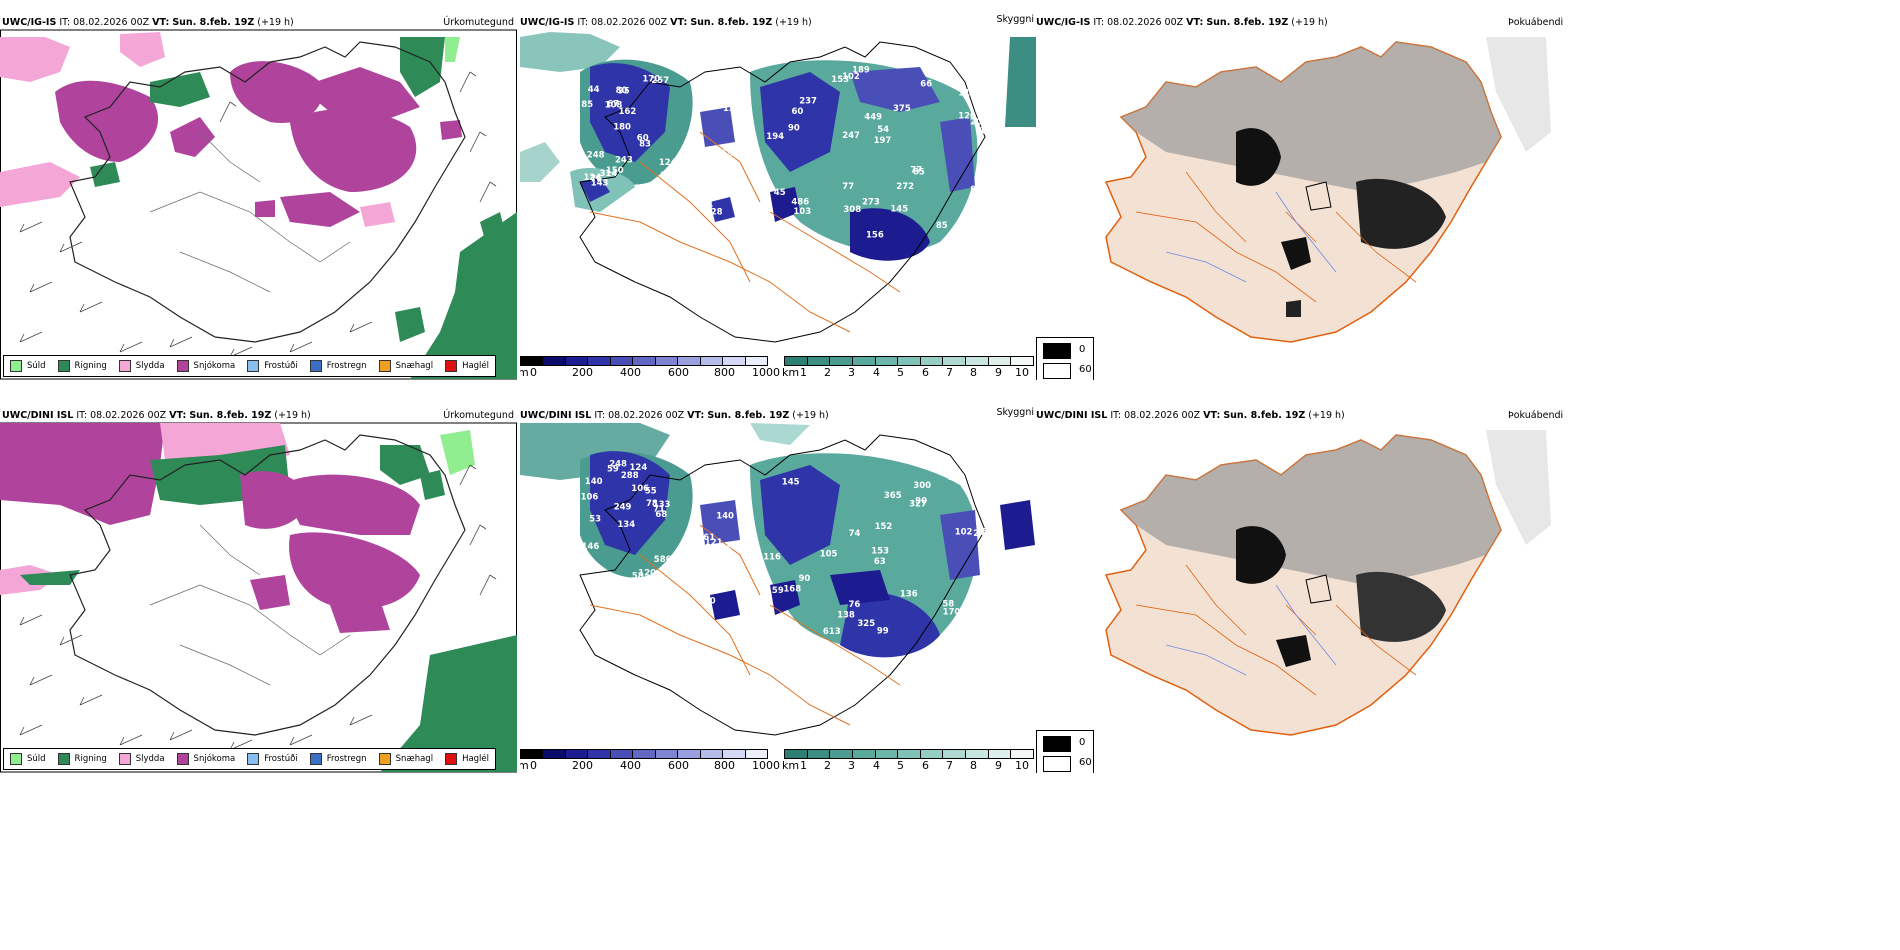 Image resolution: width=1900 pixels, height=950 pixels. What do you see at coordinates (861, 70) in the screenshot?
I see `cloud-base-label: 189` at bounding box center [861, 70].